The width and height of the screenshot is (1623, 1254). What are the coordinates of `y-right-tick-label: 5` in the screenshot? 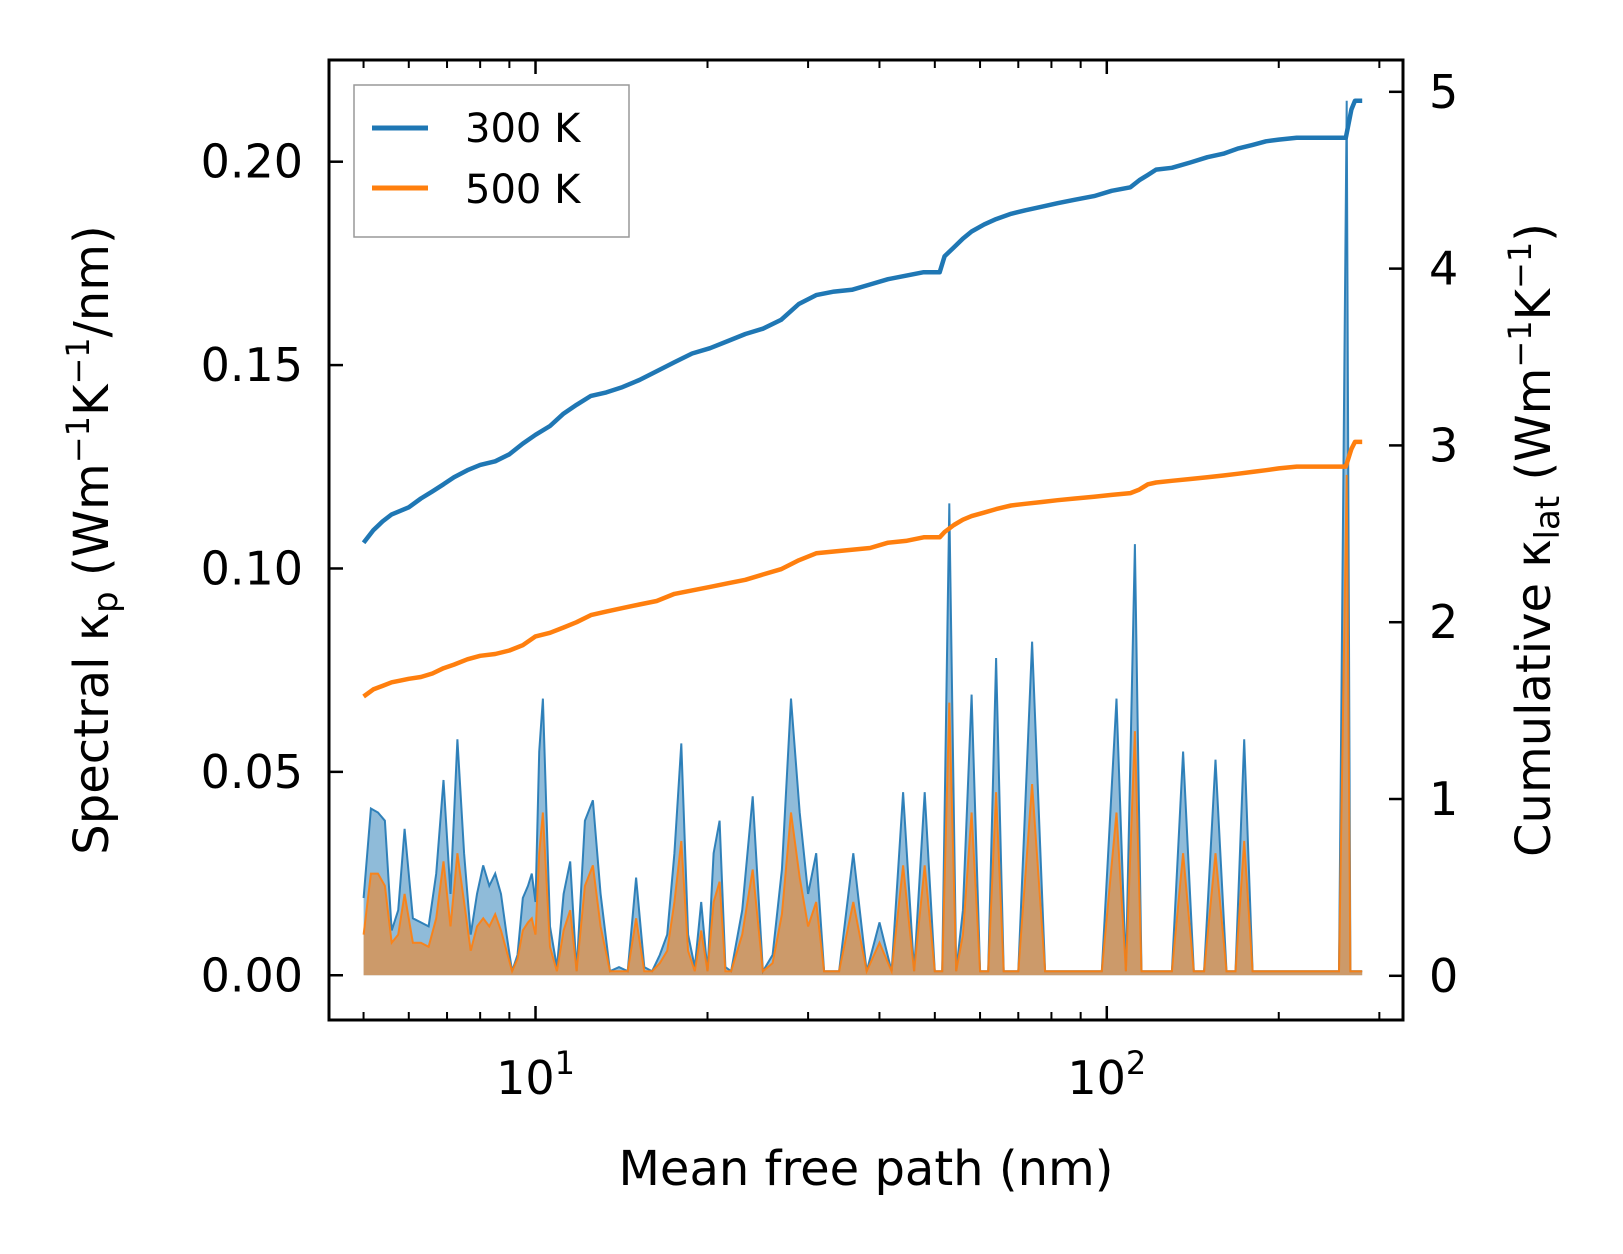 It's located at (1443, 92).